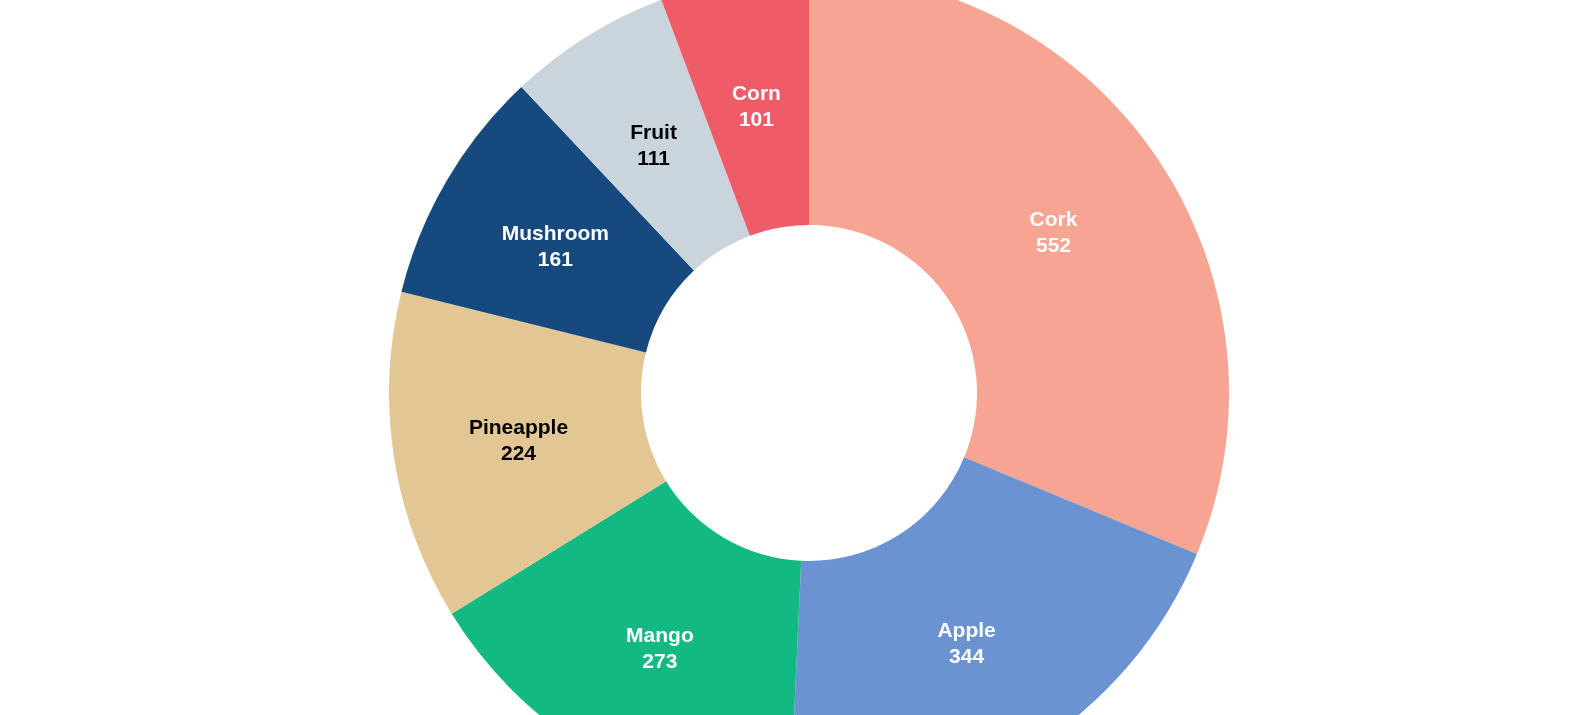  I want to click on slice-label: Apple, so click(966, 630).